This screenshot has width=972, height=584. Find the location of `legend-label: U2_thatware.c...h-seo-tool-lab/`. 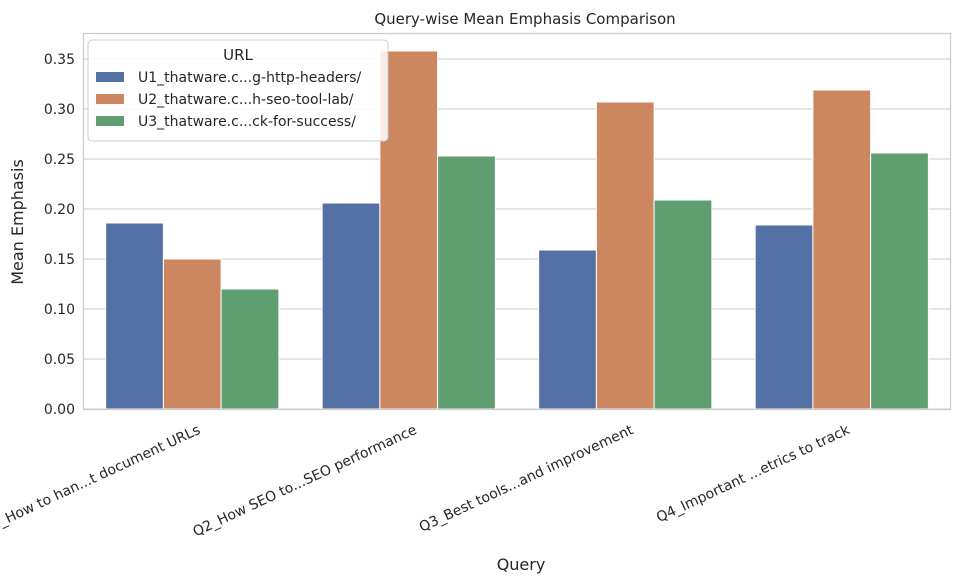

legend-label: U2_thatware.c...h-seo-tool-lab/ is located at coordinates (246, 100).